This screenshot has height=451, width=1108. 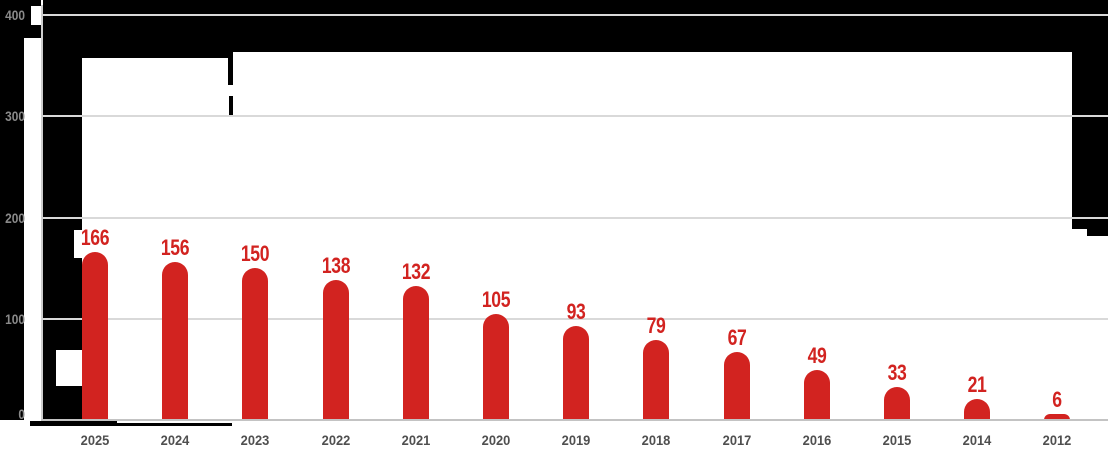 What do you see at coordinates (897, 372) in the screenshot?
I see `bar-value-label: 33` at bounding box center [897, 372].